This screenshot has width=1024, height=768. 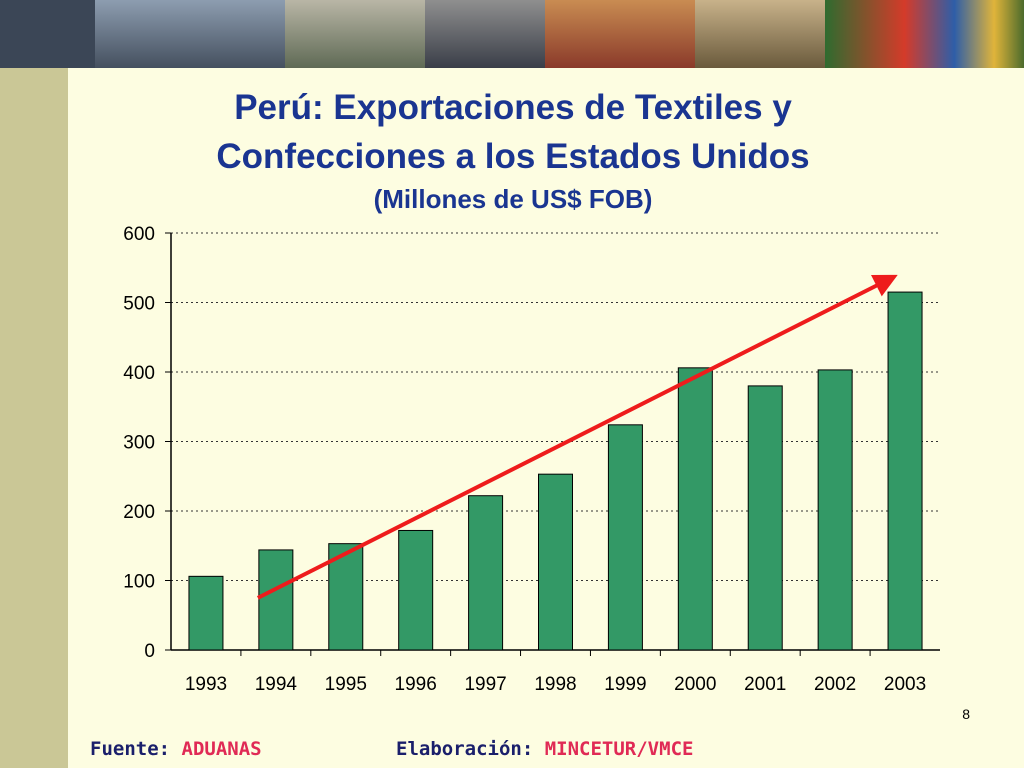 What do you see at coordinates (512, 34) in the screenshot?
I see `header-photo-strip` at bounding box center [512, 34].